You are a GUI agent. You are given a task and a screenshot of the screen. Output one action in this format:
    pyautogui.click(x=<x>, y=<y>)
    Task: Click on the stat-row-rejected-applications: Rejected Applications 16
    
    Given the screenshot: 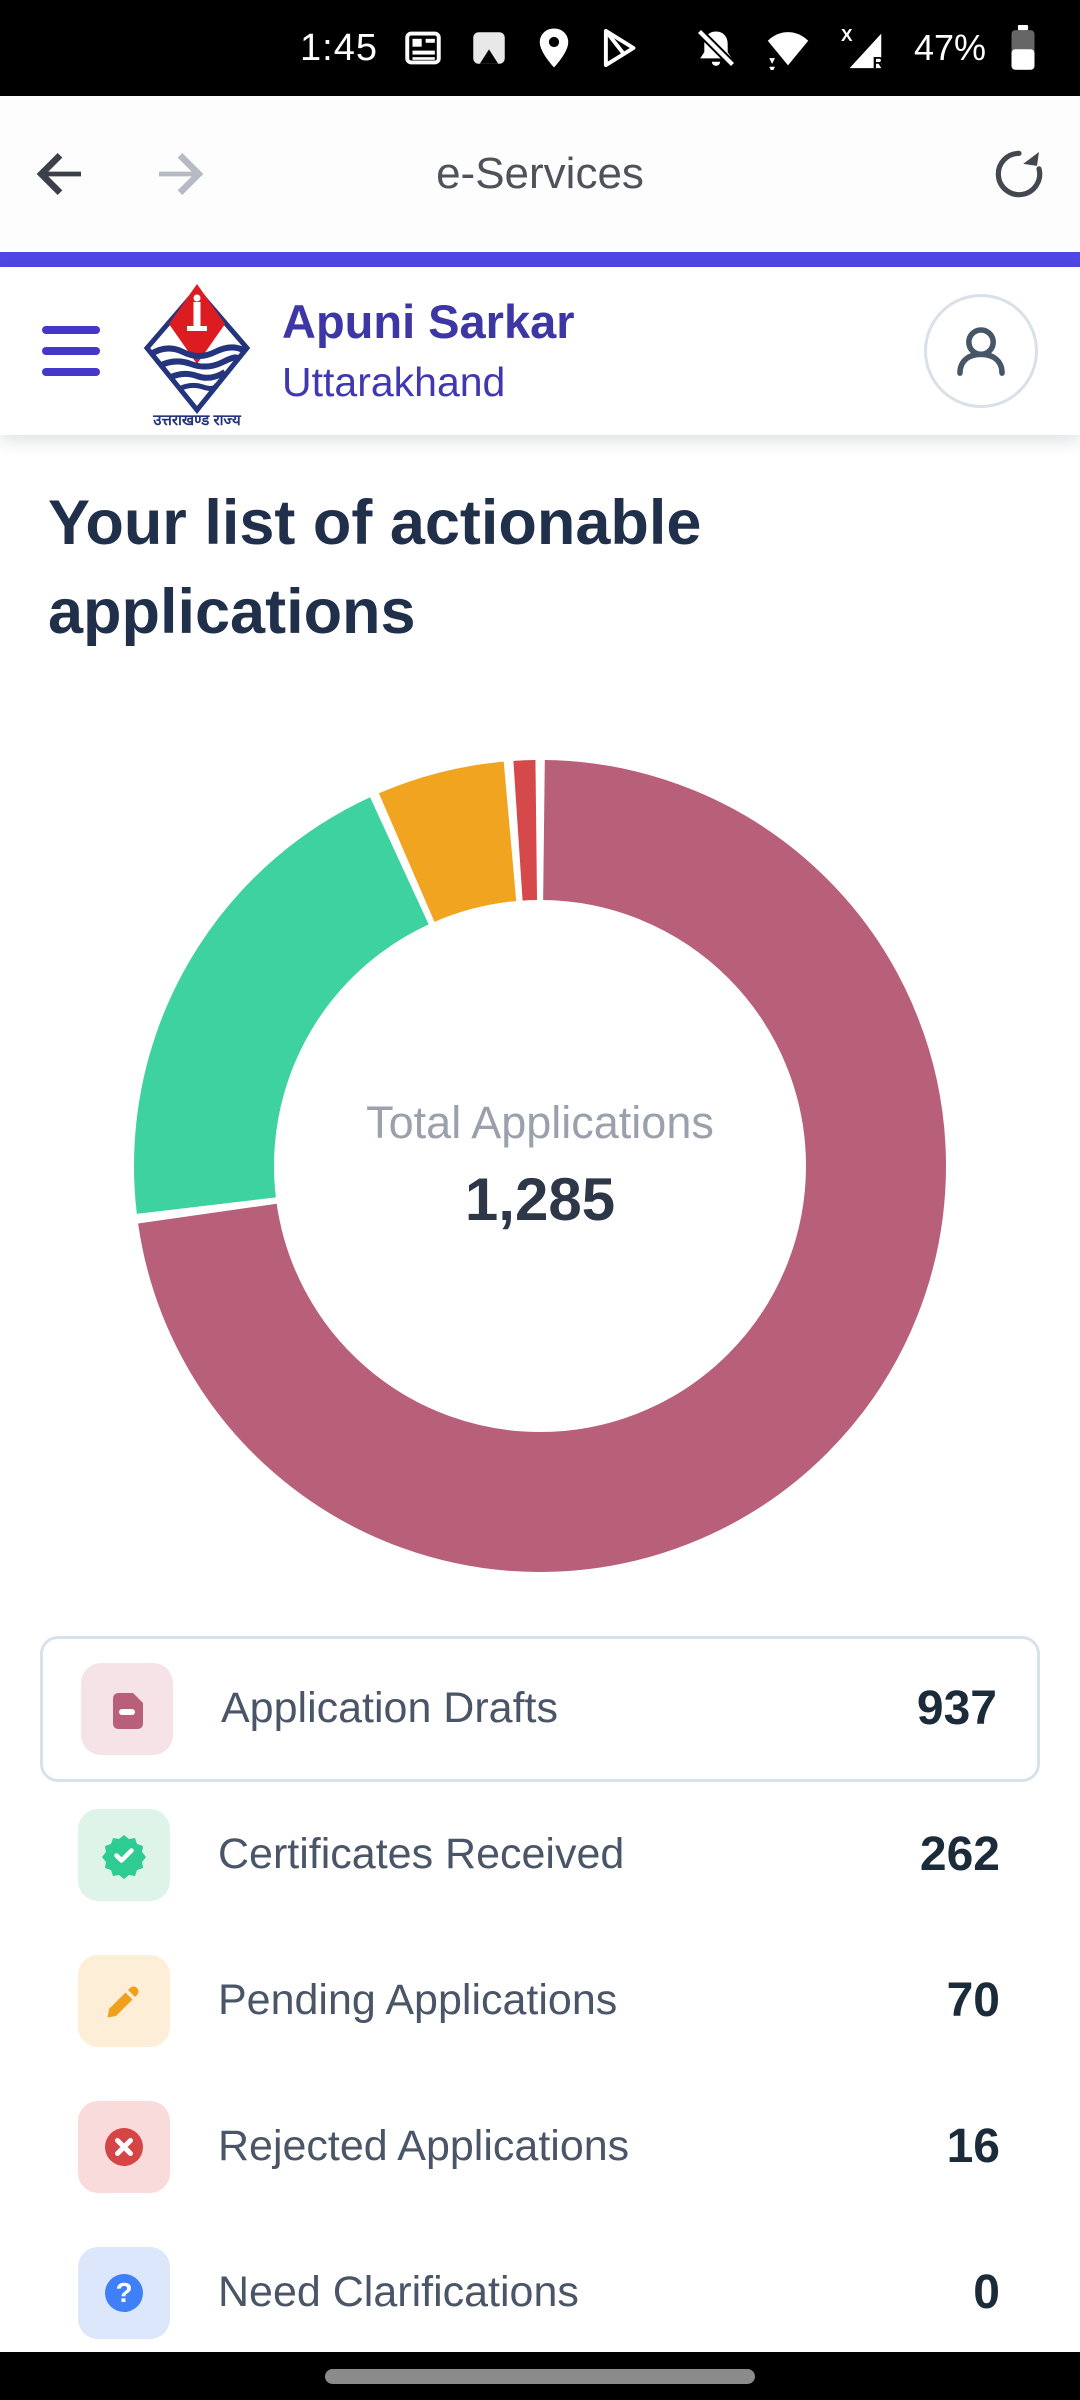 What is the action you would take?
    pyautogui.click(x=540, y=2147)
    